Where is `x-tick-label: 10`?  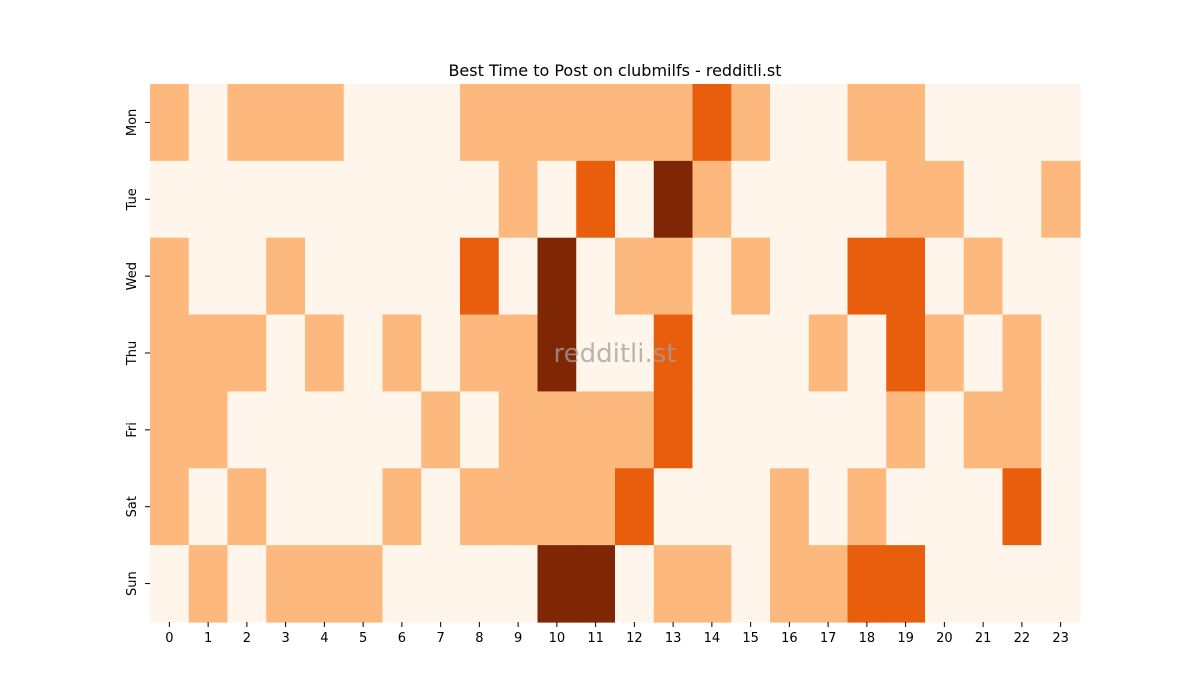 x-tick-label: 10 is located at coordinates (557, 638).